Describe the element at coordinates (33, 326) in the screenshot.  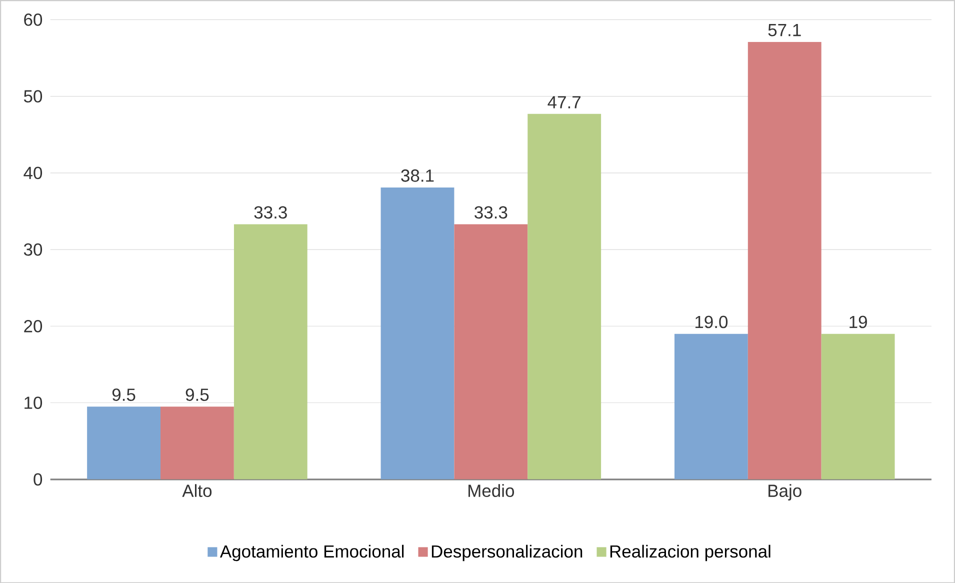
I see `y-tick-label: 20` at that location.